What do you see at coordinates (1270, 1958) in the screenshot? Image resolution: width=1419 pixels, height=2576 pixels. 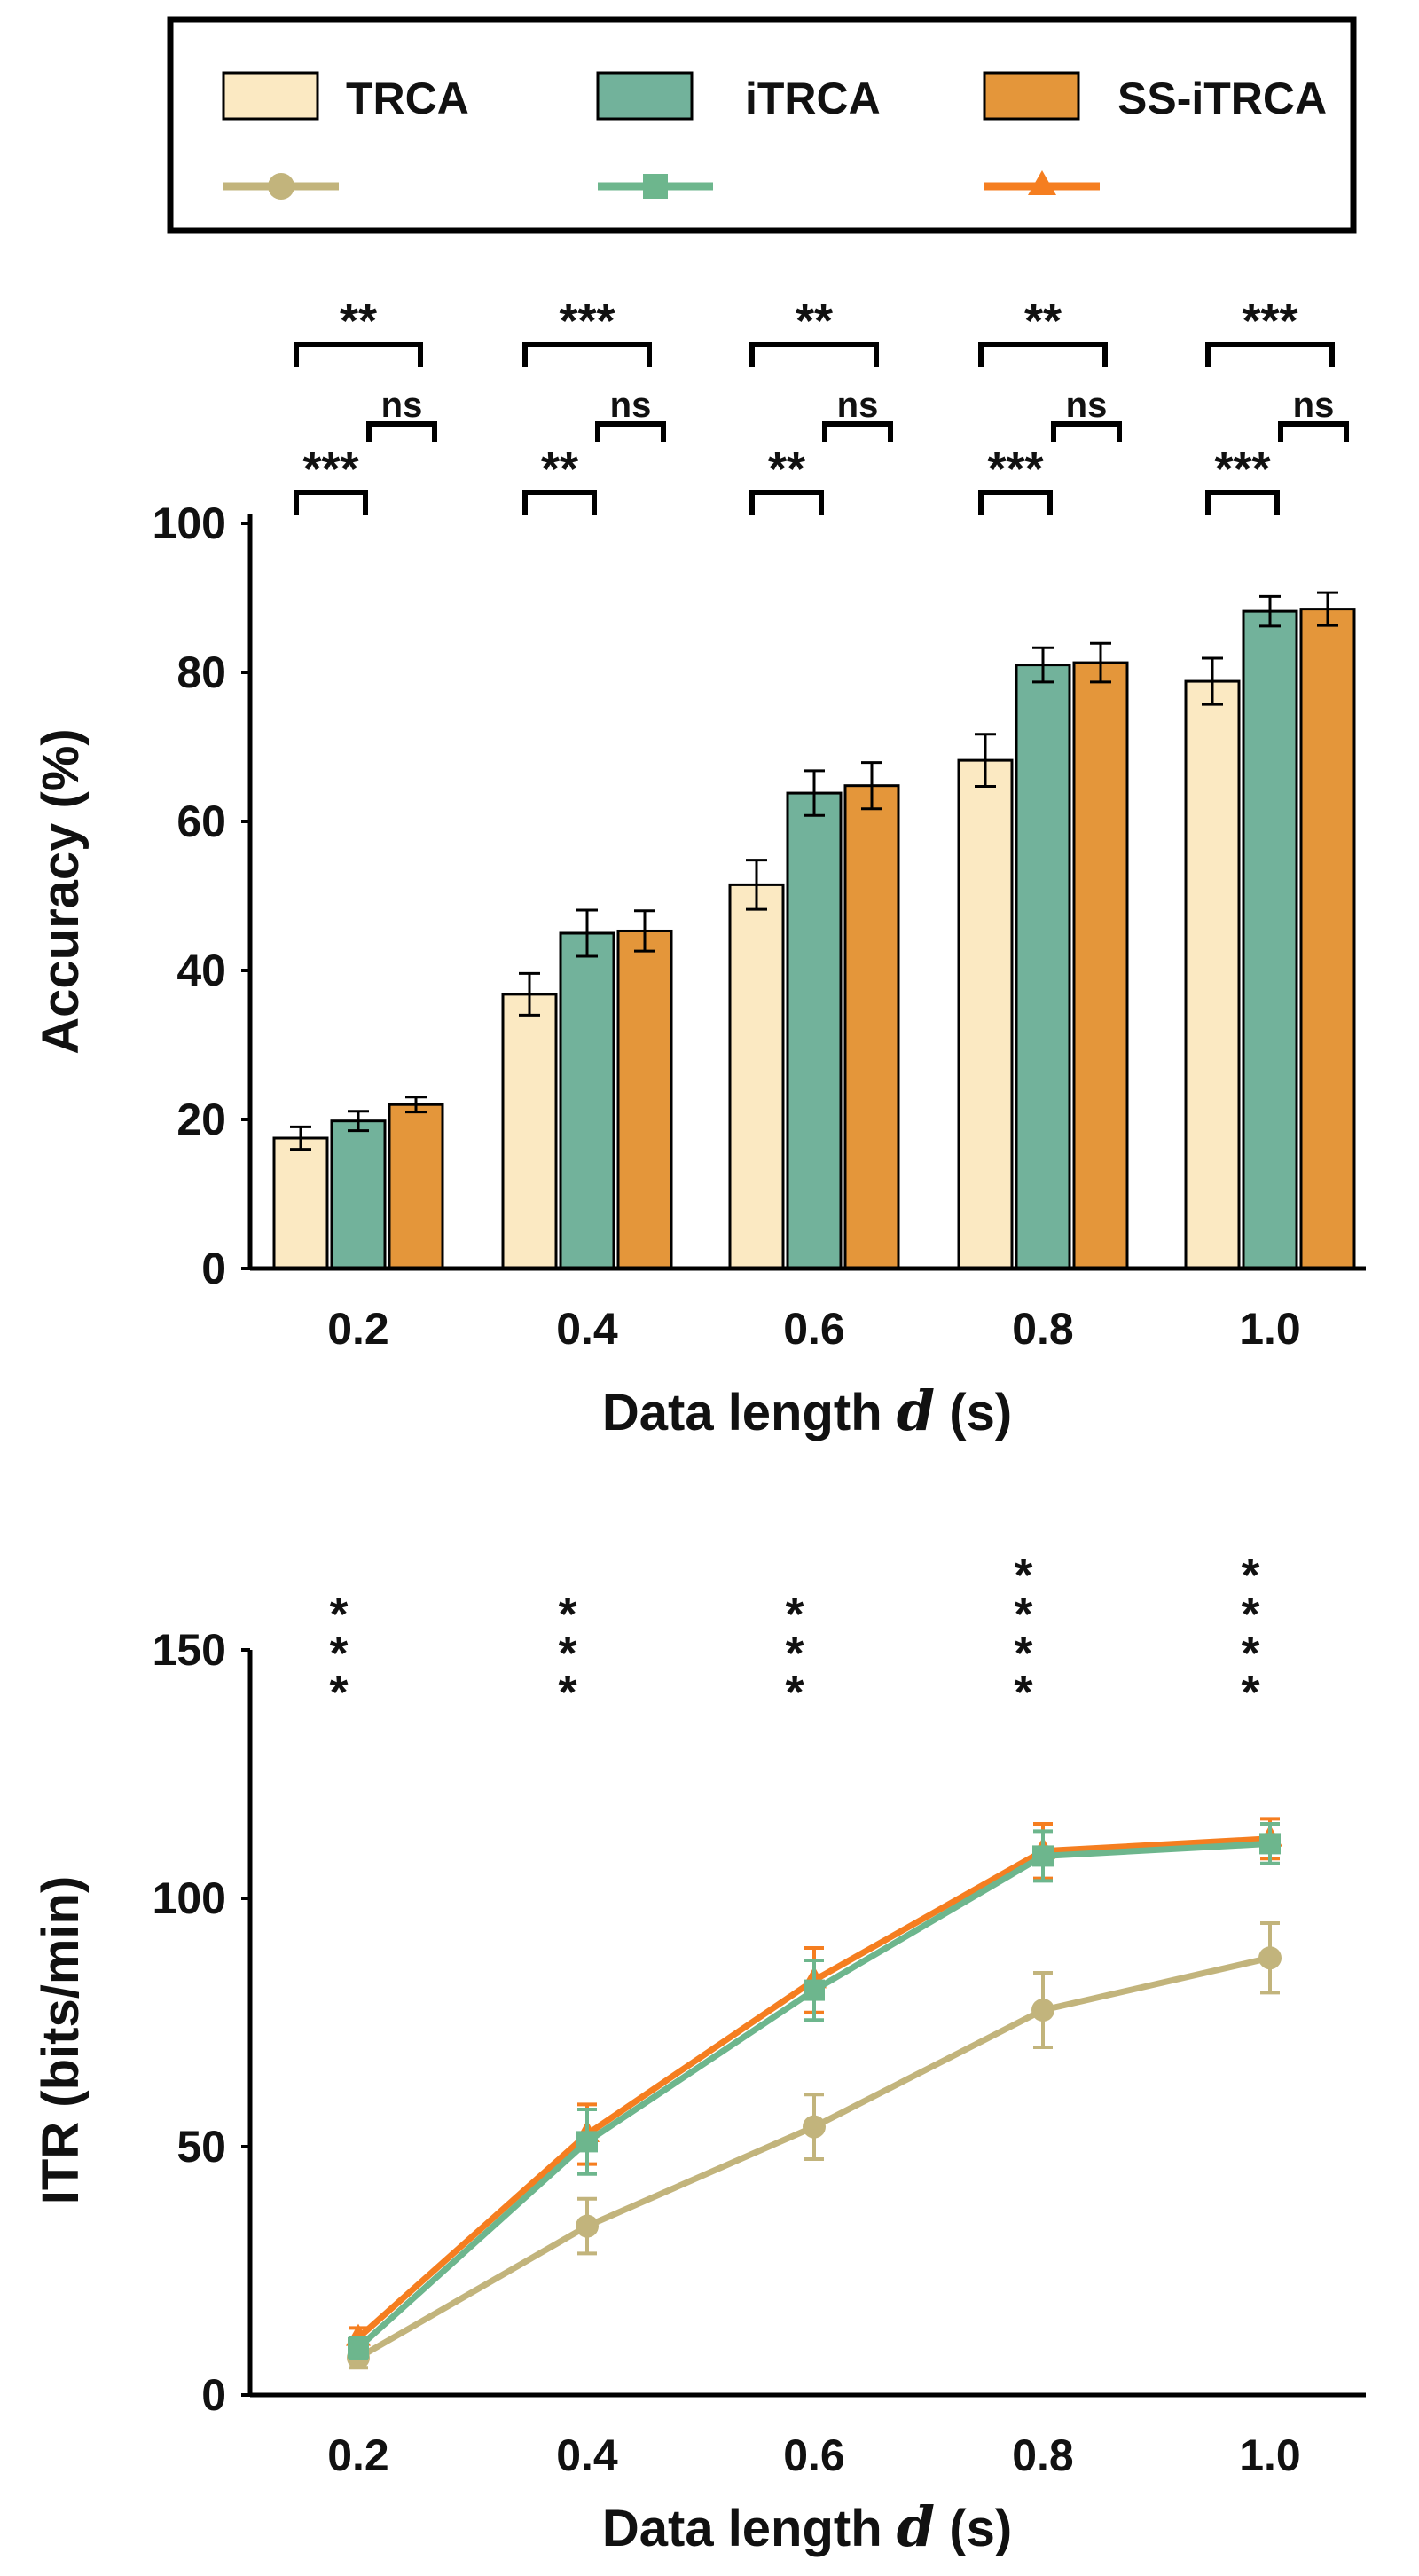 I see `itr-point-trca-1.0` at bounding box center [1270, 1958].